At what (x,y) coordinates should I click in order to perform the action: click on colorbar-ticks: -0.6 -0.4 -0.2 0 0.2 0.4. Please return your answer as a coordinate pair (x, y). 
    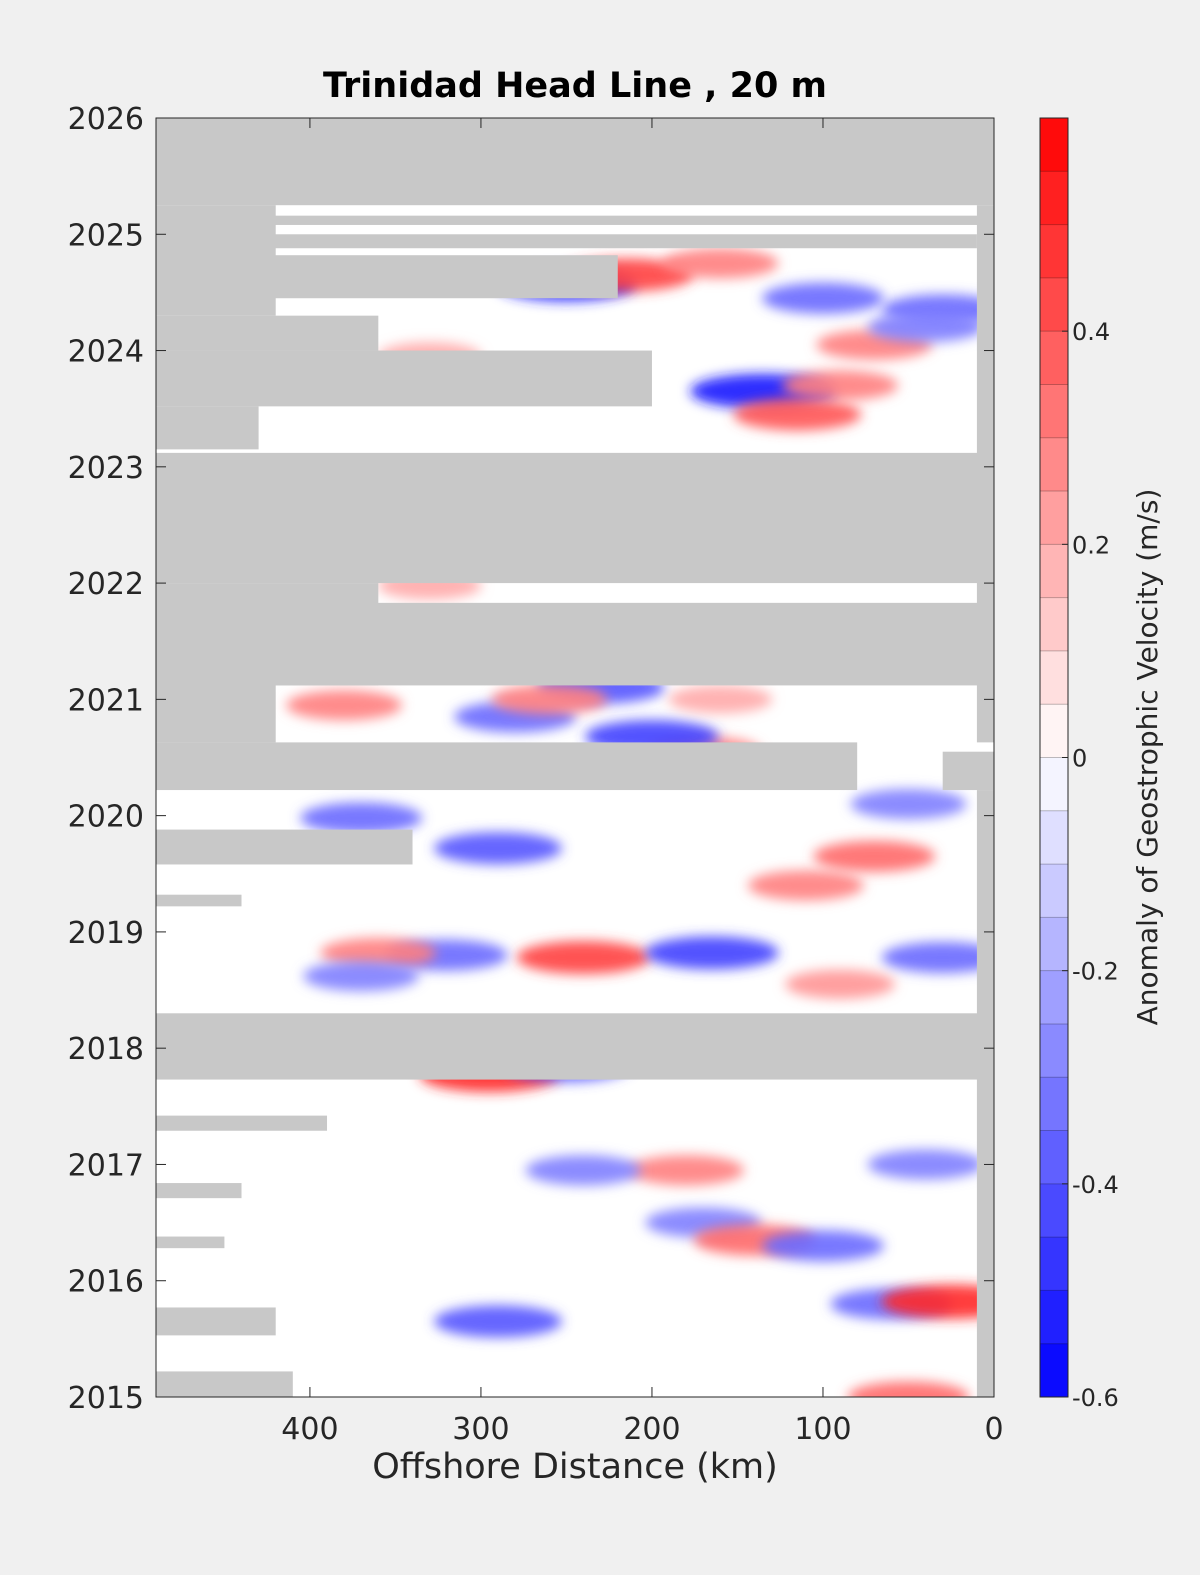
    Looking at the image, I should click on (1090, 865).